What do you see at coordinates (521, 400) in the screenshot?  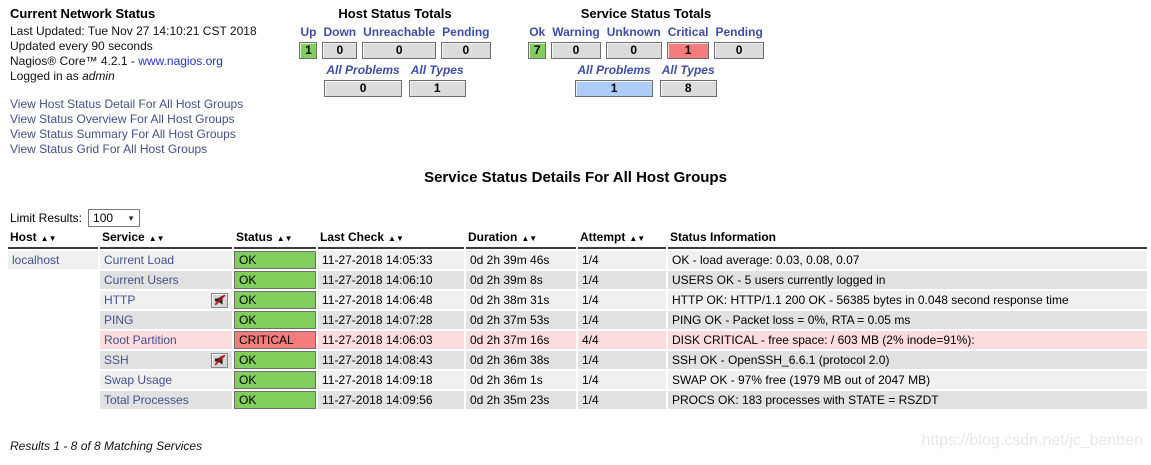 I see `duration-cell: 0d 2h 35m 23s` at bounding box center [521, 400].